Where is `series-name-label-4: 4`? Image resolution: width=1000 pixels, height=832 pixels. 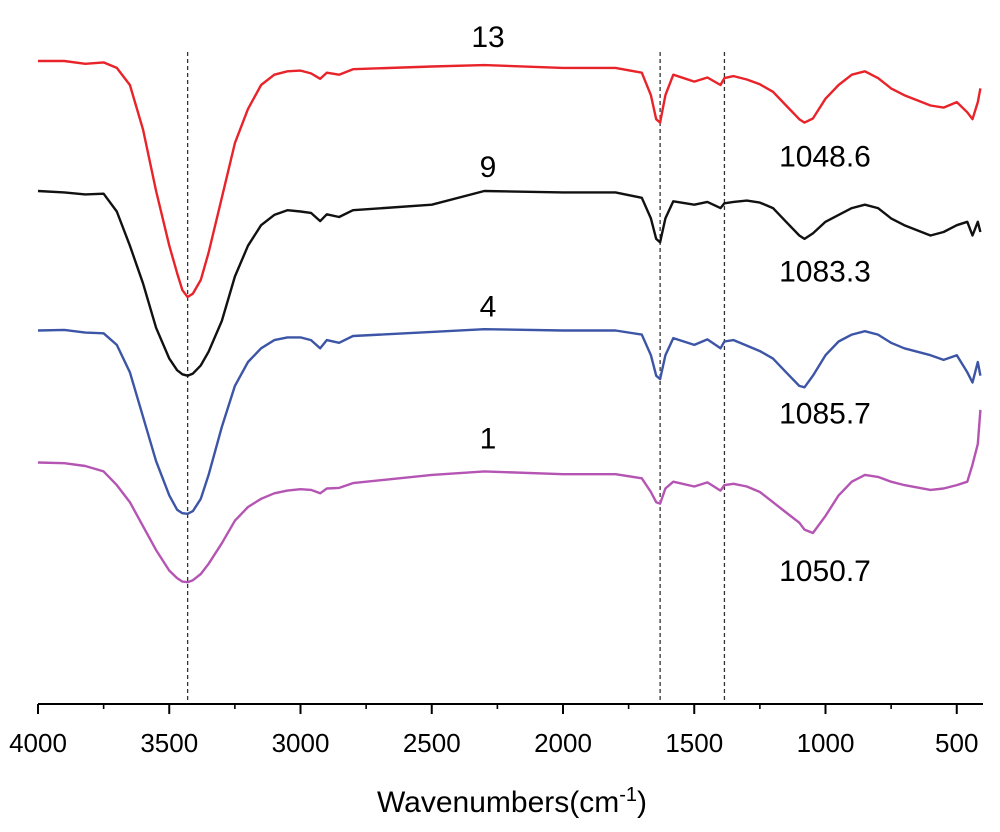 series-name-label-4: 4 is located at coordinates (488, 307).